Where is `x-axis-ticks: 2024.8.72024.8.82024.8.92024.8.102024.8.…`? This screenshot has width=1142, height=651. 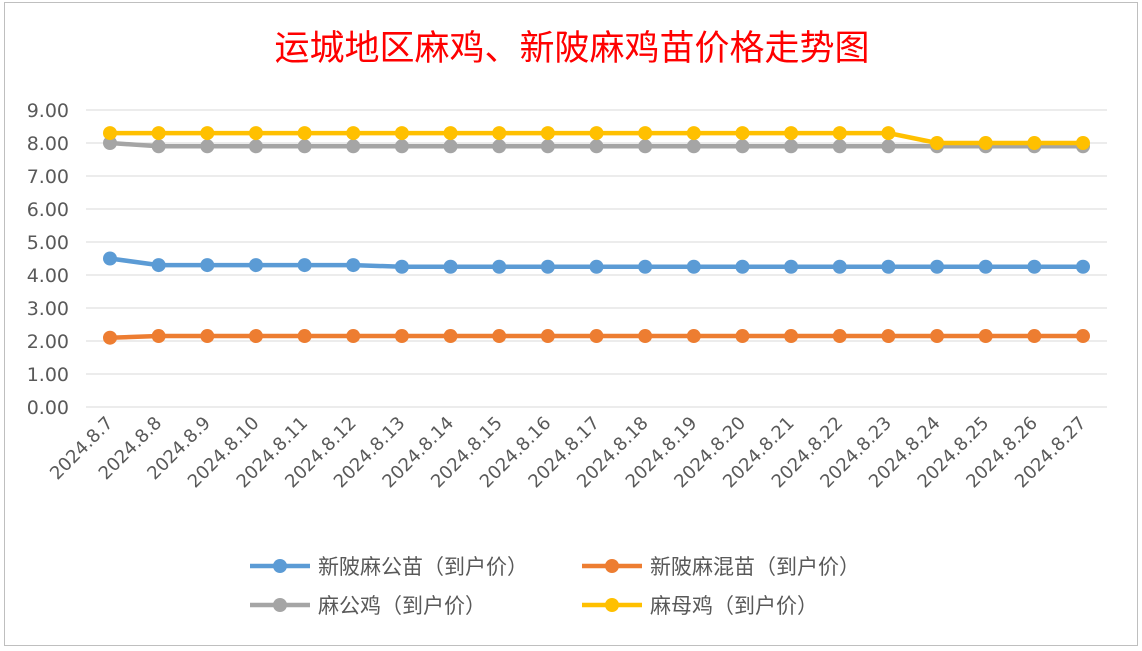
x-axis-ticks: 2024.8.72024.8.82024.8.92024.8.102024.8.… is located at coordinates (568, 453).